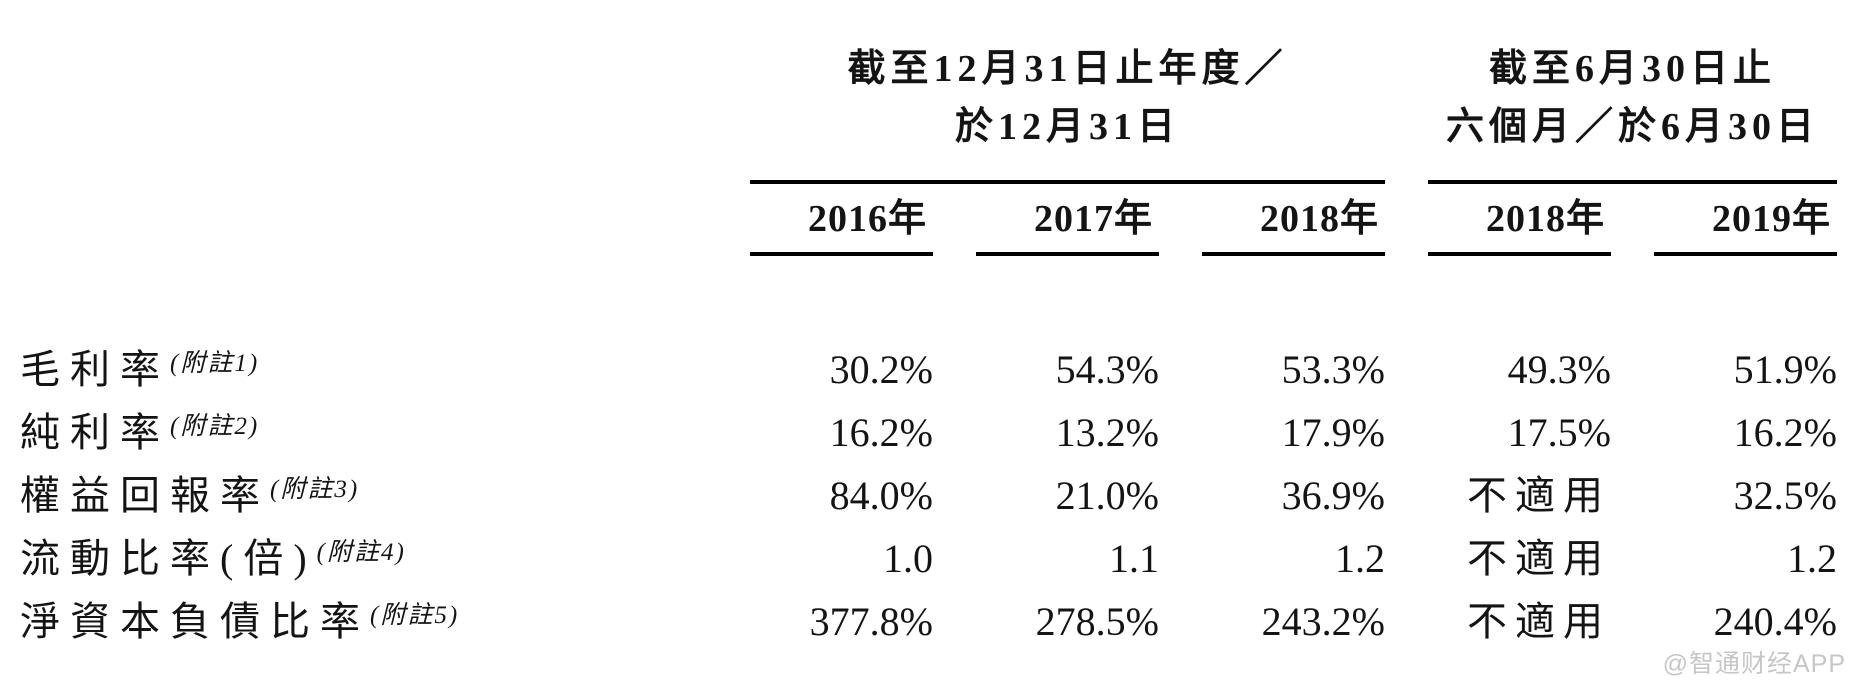 The image size is (1856, 686). What do you see at coordinates (1632, 92) in the screenshot?
I see `col-group-header-interim: 截至6月30日止 六個月／於6月30日` at bounding box center [1632, 92].